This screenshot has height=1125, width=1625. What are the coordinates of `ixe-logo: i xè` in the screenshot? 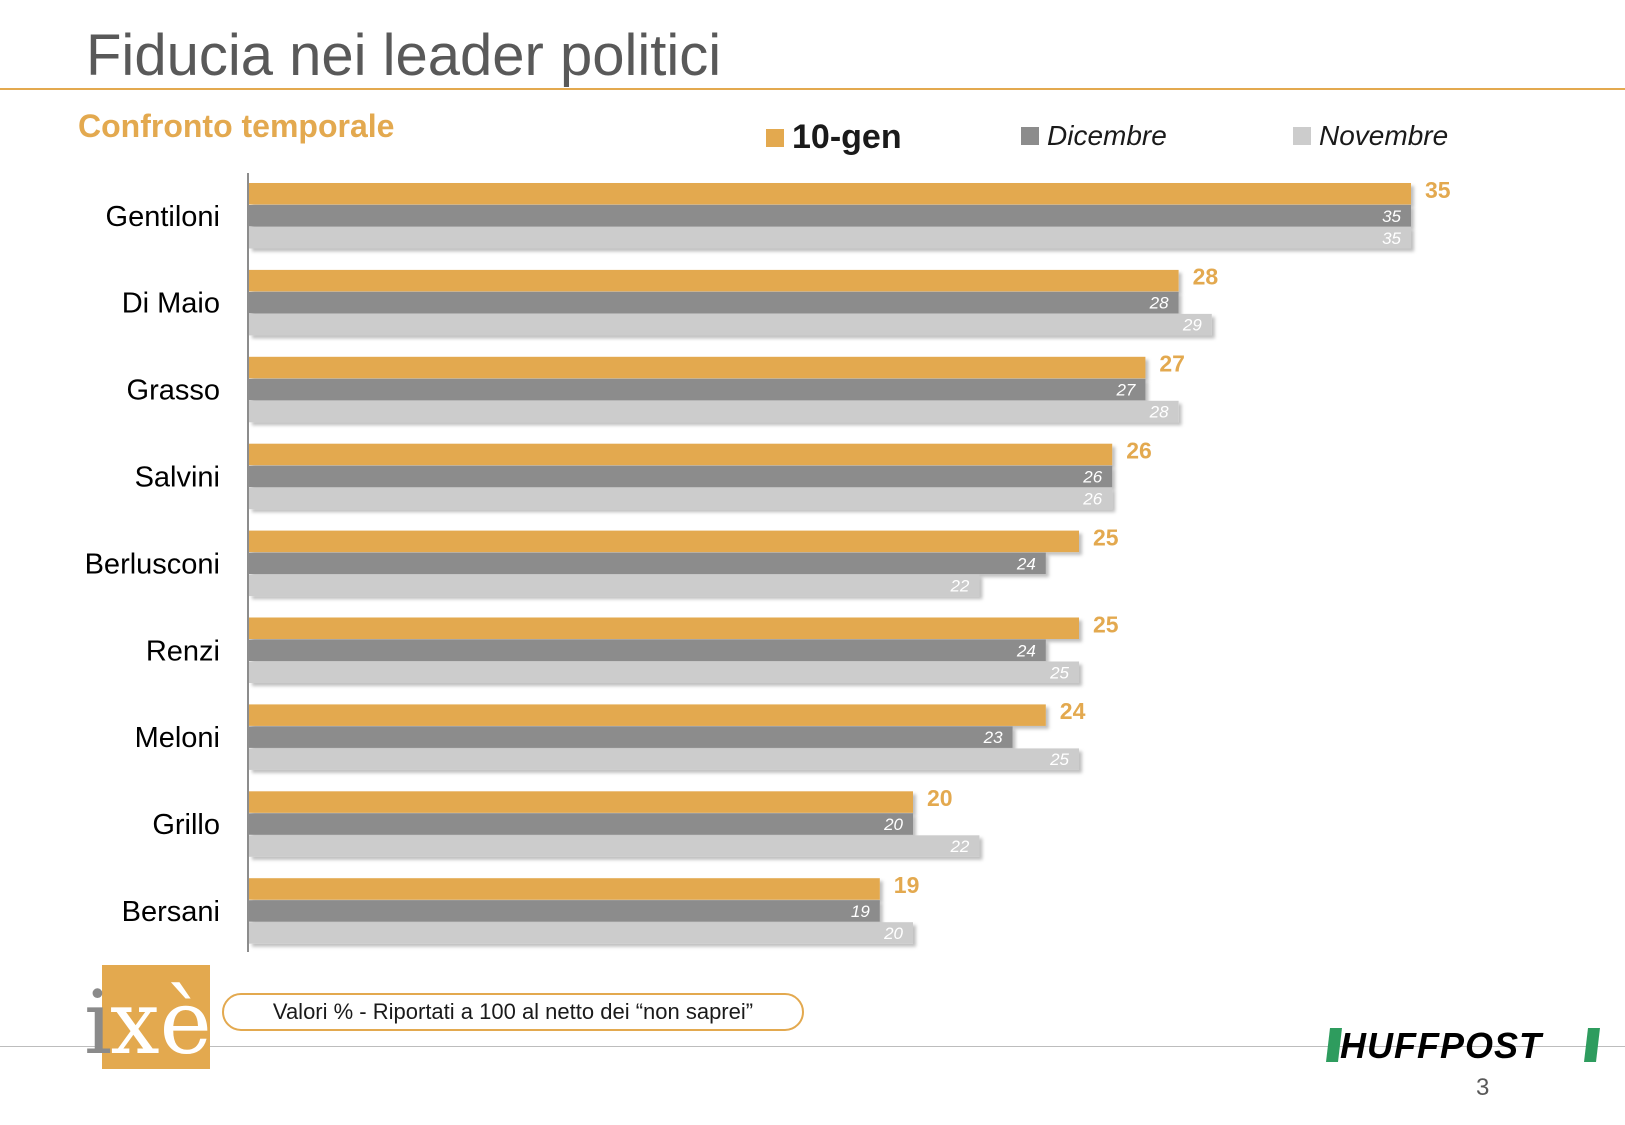 It's located at (147, 1017).